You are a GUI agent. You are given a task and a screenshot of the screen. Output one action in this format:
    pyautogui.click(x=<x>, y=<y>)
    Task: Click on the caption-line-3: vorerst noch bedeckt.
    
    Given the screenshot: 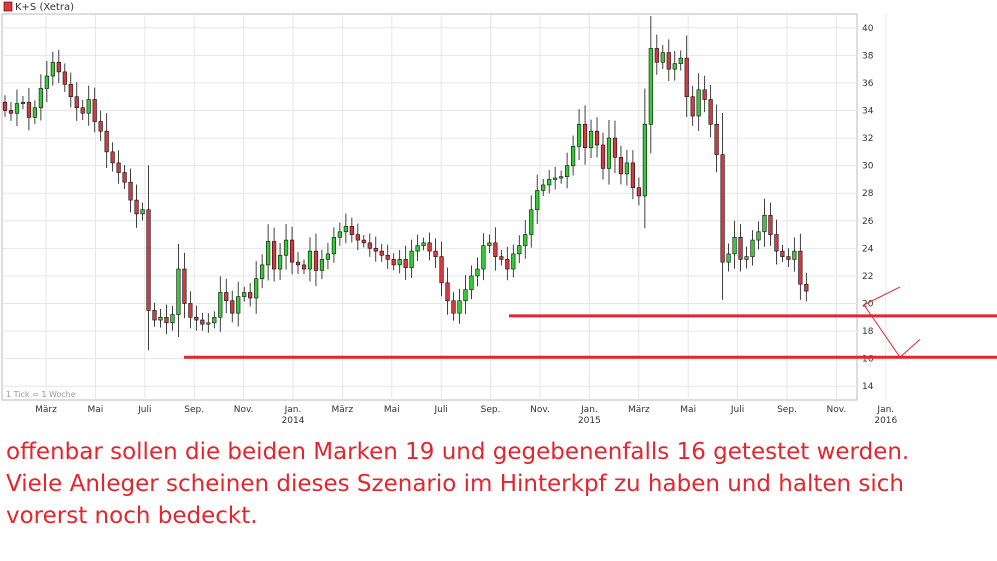 What is the action you would take?
    pyautogui.click(x=132, y=516)
    